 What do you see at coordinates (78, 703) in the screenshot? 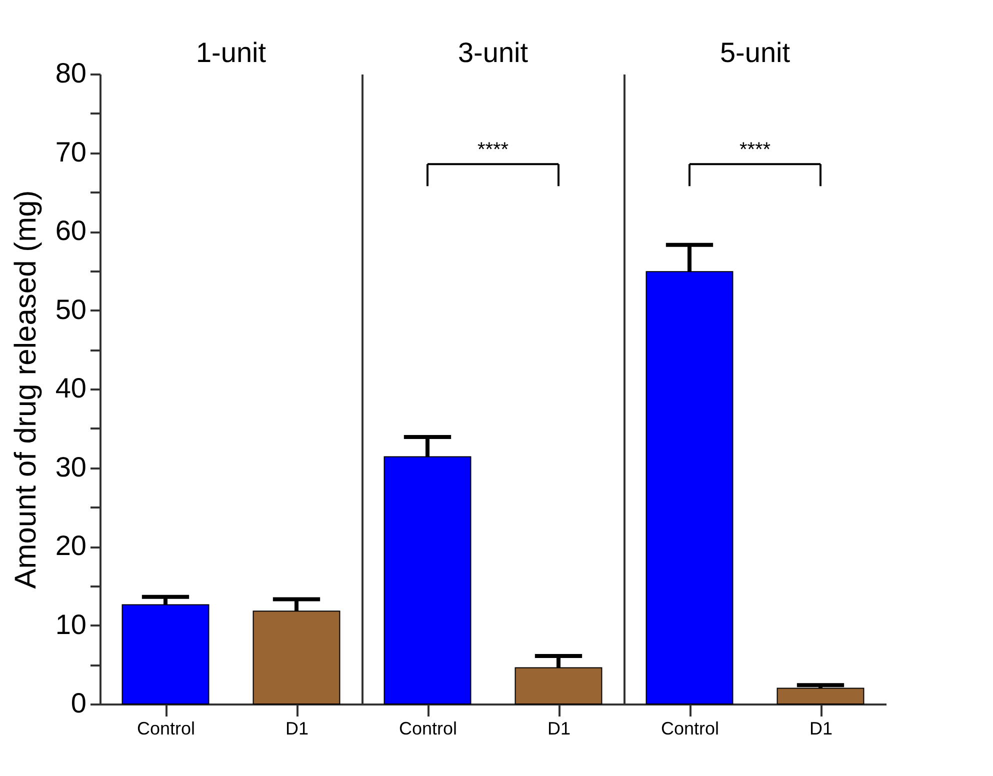
I see `y-tick-label: 0` at bounding box center [78, 703].